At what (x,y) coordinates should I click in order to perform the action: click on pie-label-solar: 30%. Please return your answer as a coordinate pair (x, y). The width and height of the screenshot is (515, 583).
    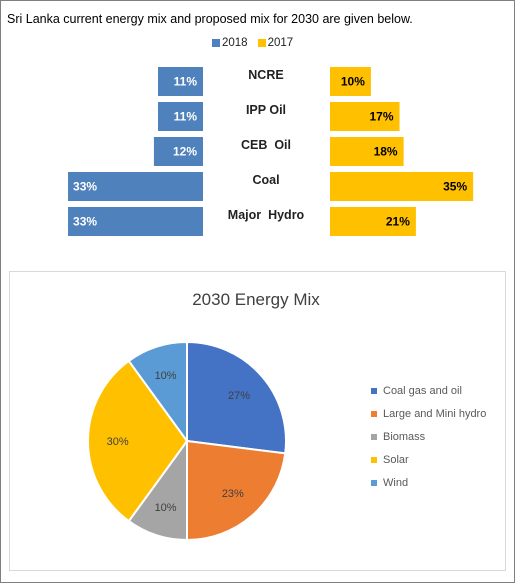
    Looking at the image, I should click on (118, 442).